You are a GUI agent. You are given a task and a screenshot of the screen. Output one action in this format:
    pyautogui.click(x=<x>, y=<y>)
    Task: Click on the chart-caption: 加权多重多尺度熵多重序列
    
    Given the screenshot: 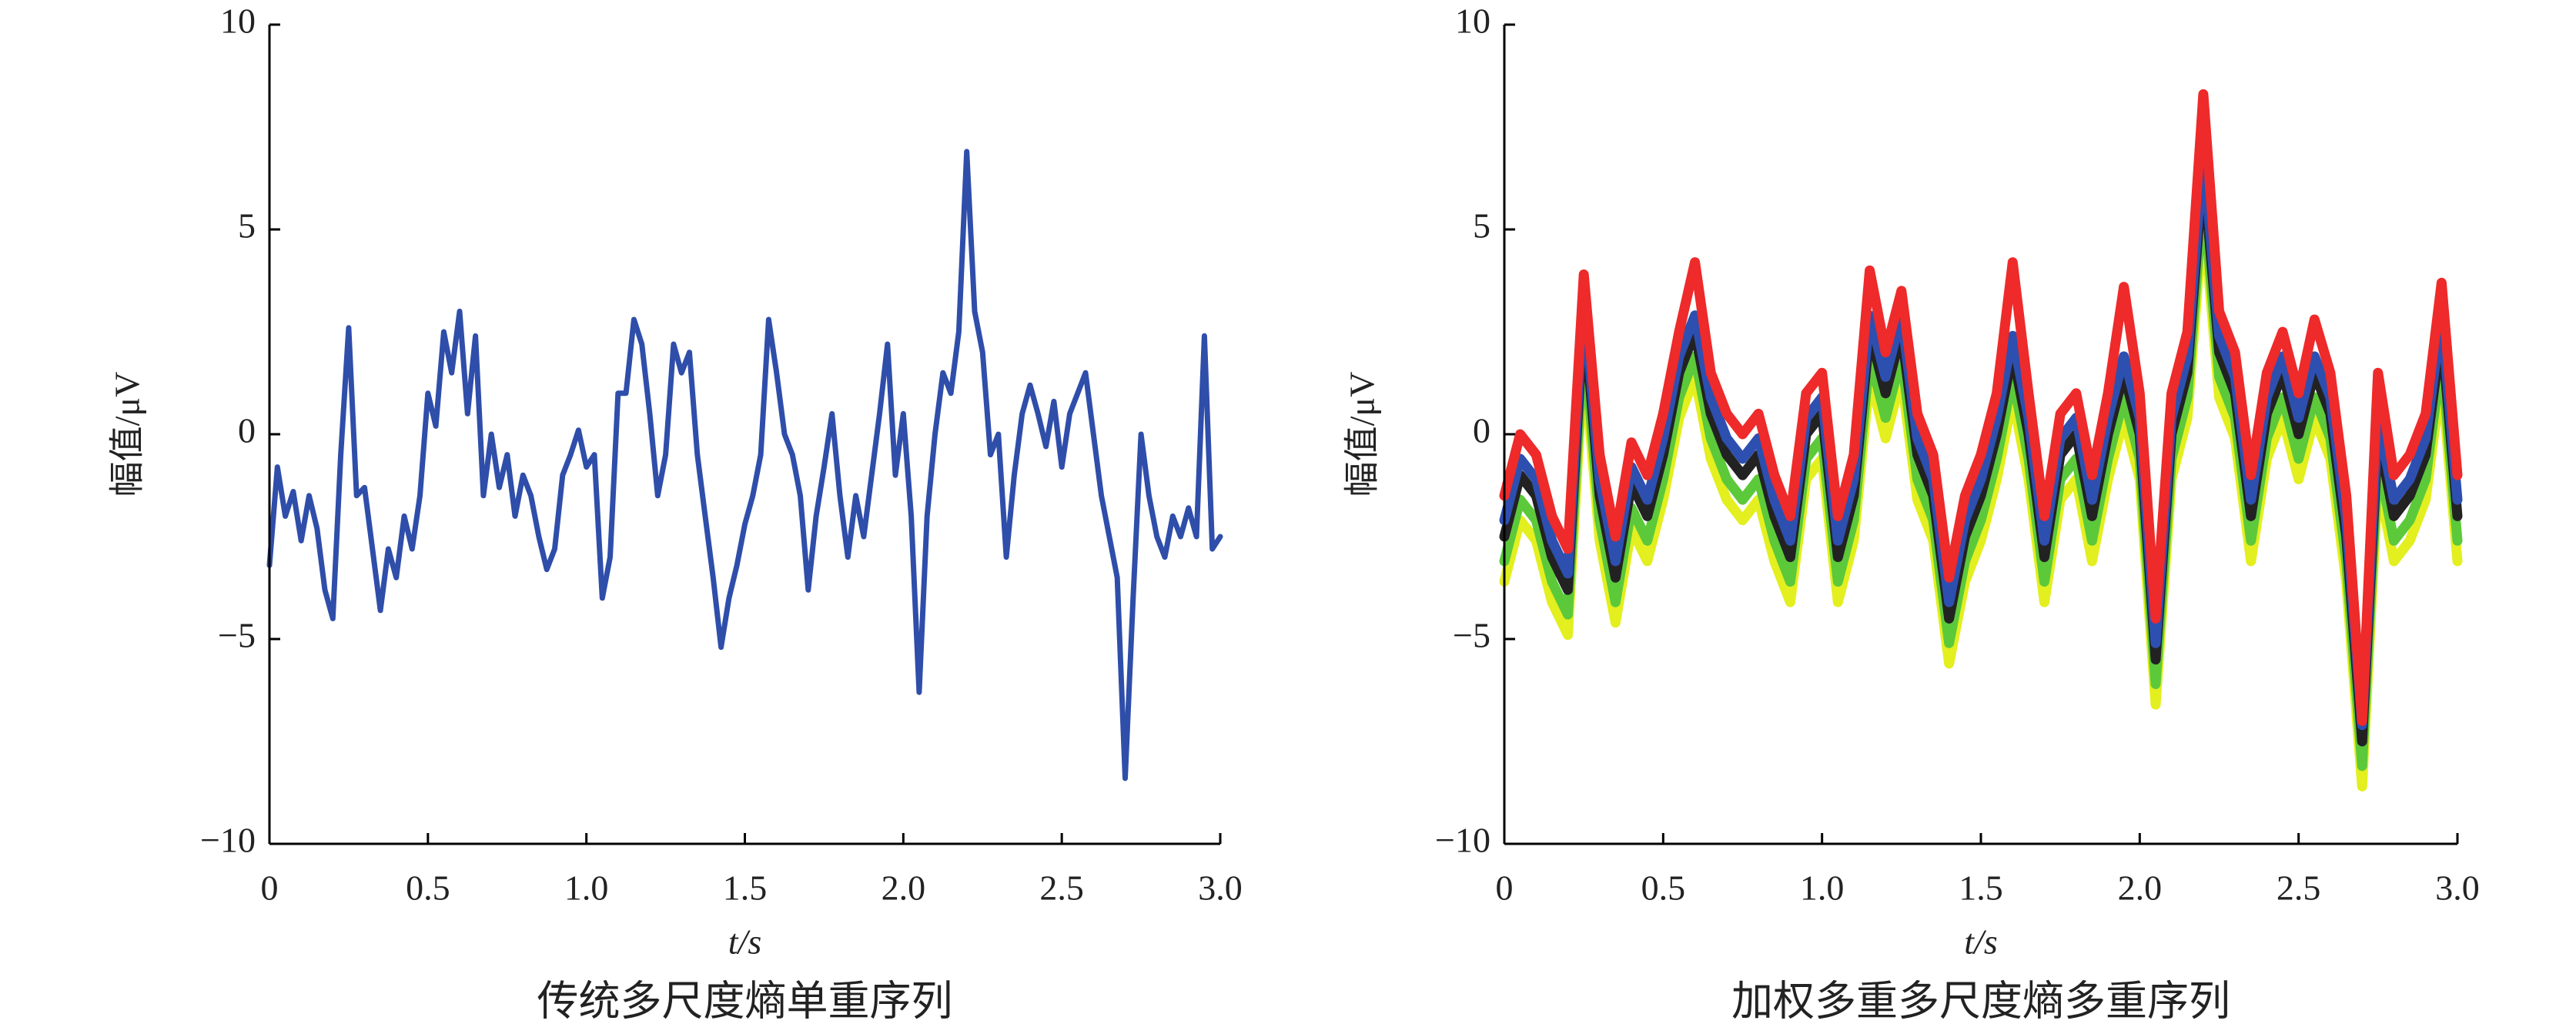 What is the action you would take?
    pyautogui.click(x=1981, y=1001)
    